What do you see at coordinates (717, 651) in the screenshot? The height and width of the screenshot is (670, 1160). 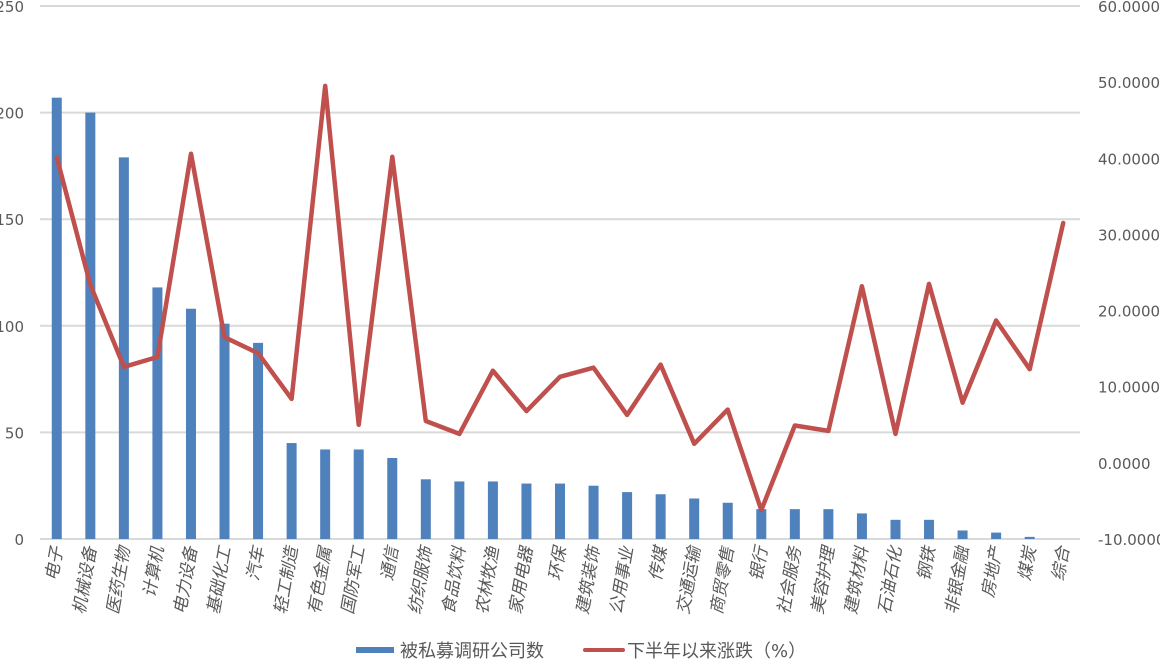 I see `legend-line-label: 下半年以来涨跌（%）` at bounding box center [717, 651].